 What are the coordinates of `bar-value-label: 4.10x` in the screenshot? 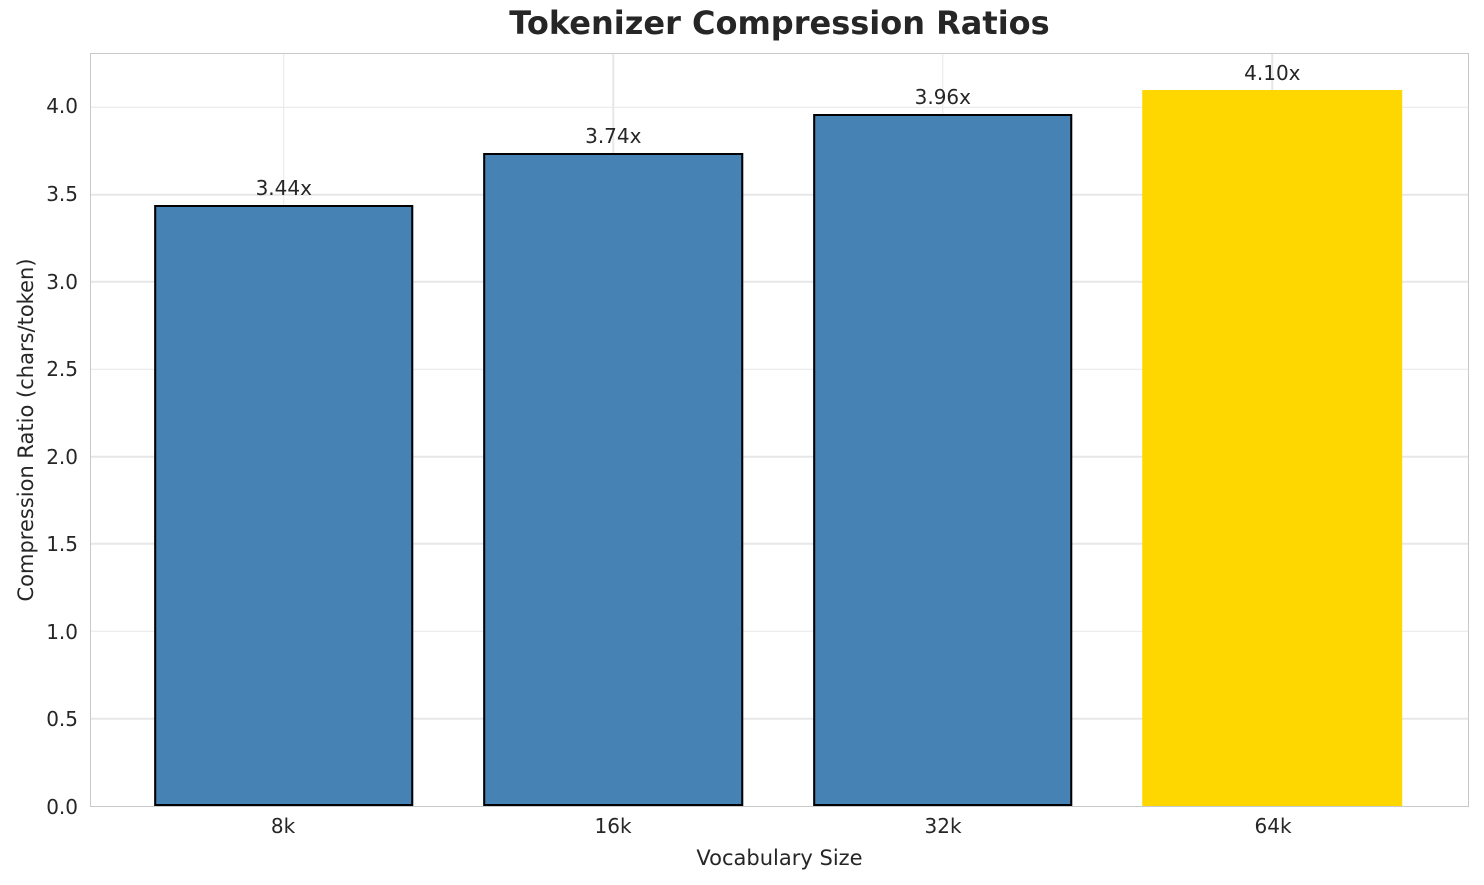 It's located at (1272, 72).